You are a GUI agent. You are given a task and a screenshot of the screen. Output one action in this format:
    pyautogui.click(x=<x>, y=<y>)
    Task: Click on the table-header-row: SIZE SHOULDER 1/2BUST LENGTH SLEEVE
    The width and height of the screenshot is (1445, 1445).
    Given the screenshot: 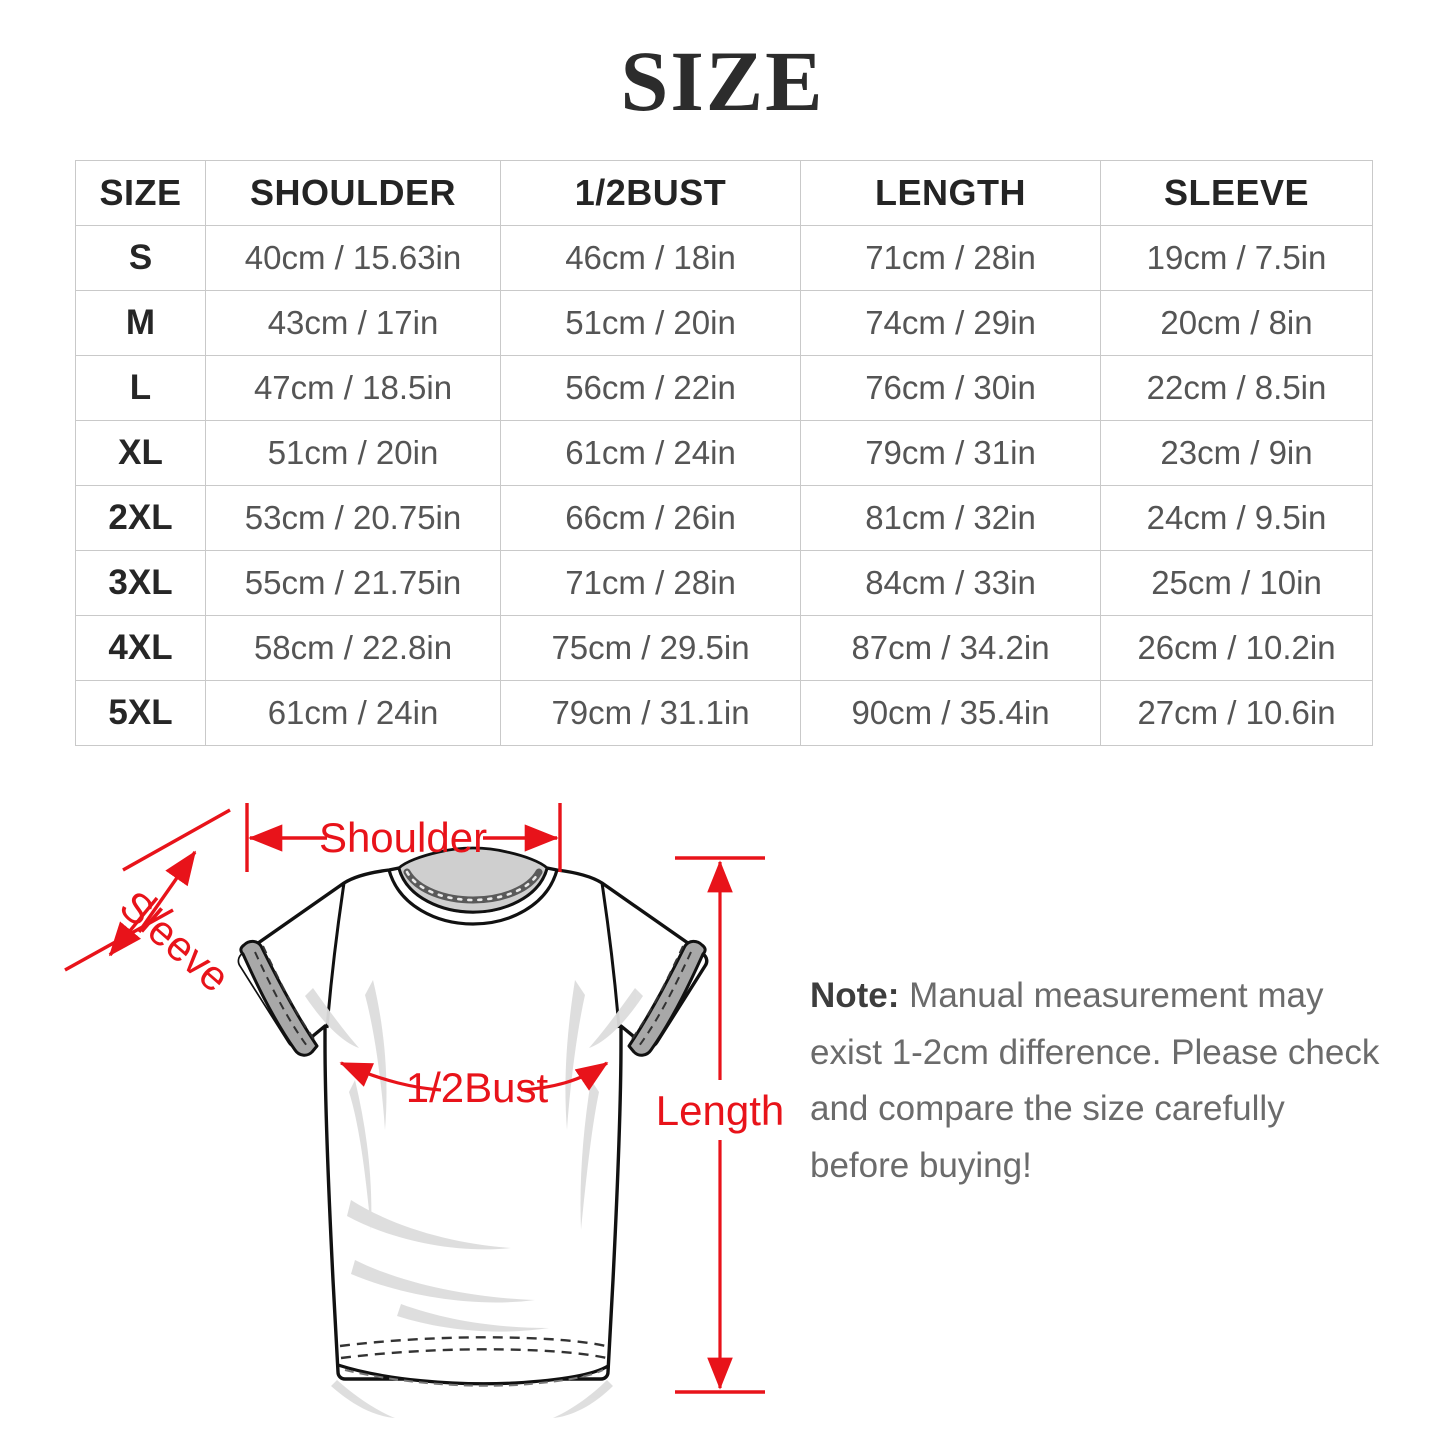 What is the action you would take?
    pyautogui.click(x=724, y=193)
    